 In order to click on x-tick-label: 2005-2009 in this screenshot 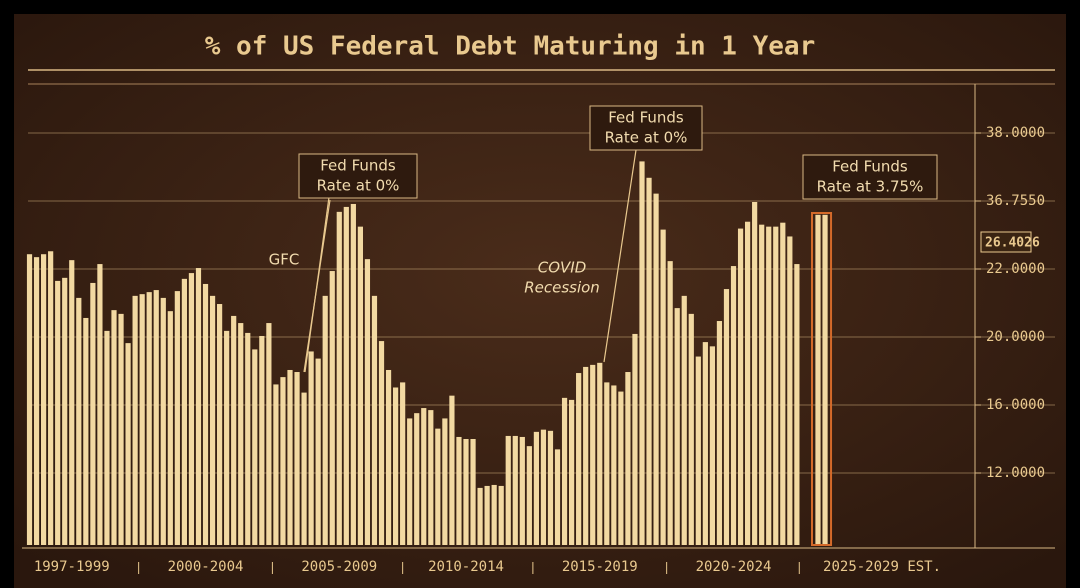, I will do `click(339, 567)`.